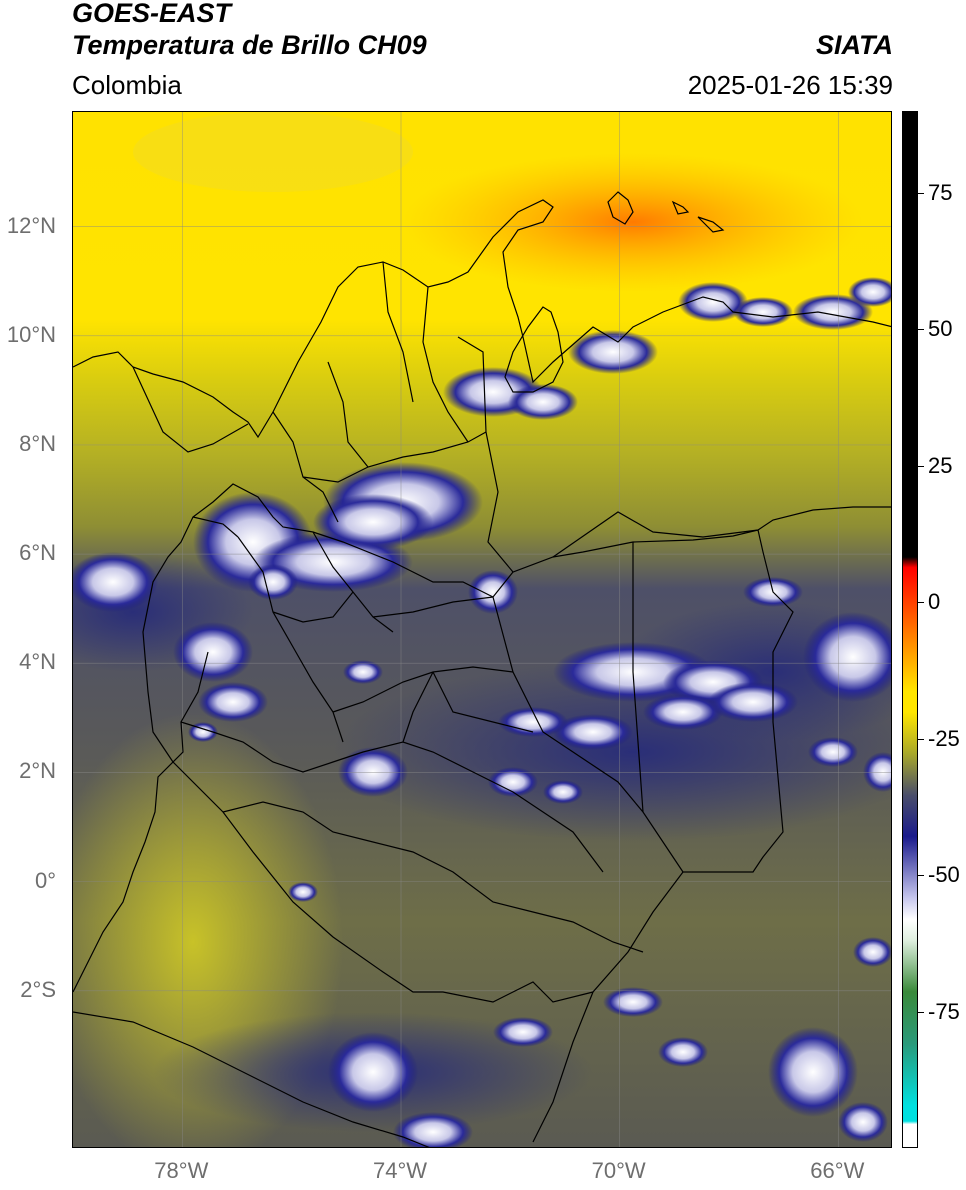 The width and height of the screenshot is (966, 1190). Describe the element at coordinates (854, 45) in the screenshot. I see `agency-label: SIATA` at that location.